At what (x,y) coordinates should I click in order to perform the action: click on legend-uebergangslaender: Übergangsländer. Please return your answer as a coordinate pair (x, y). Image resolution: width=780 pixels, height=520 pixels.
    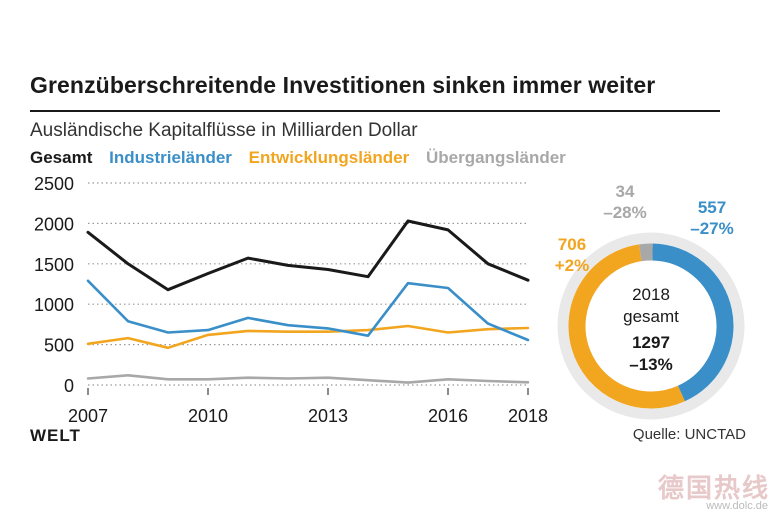
    Looking at the image, I should click on (495, 157).